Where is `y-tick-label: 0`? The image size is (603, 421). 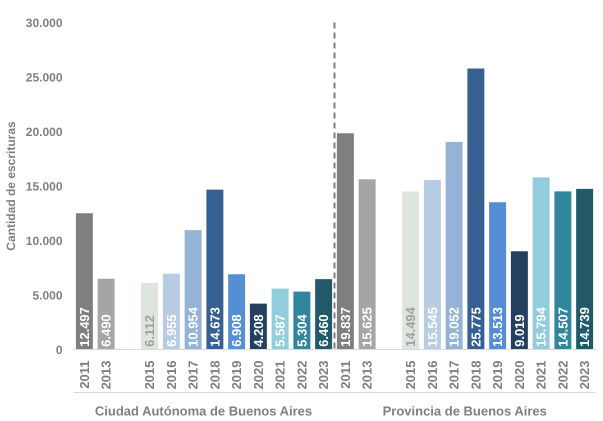
y-tick-label: 0 is located at coordinates (59, 350).